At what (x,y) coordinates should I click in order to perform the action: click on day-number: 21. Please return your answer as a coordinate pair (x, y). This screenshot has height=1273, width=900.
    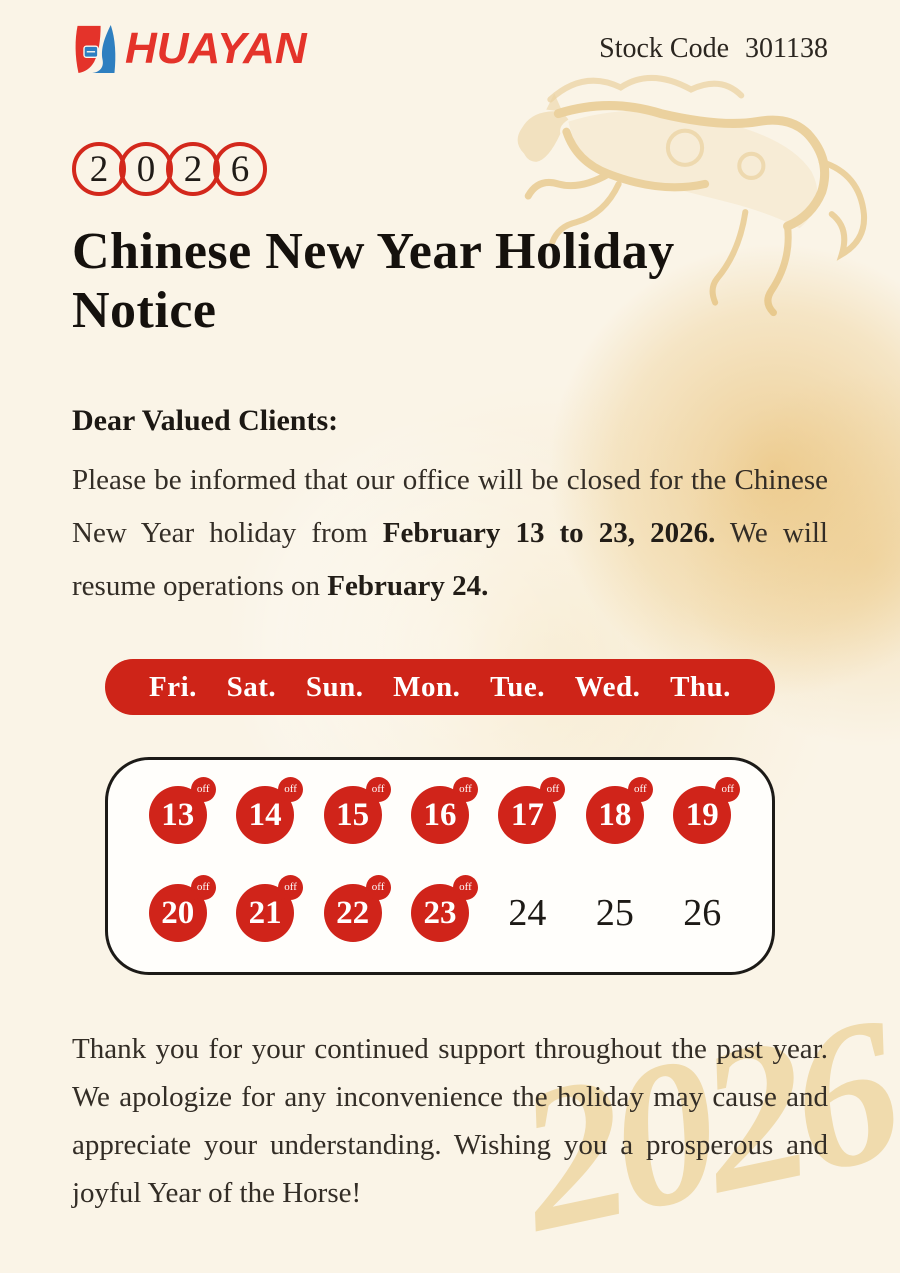
    Looking at the image, I should click on (265, 912).